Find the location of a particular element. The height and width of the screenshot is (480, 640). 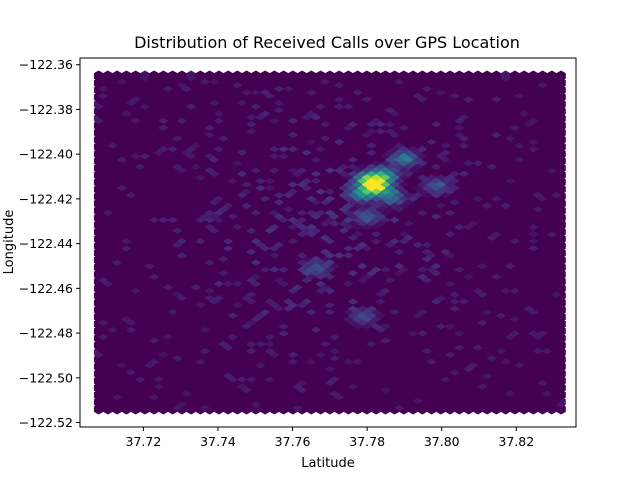

x-tick-label: 37.72 is located at coordinates (144, 441).